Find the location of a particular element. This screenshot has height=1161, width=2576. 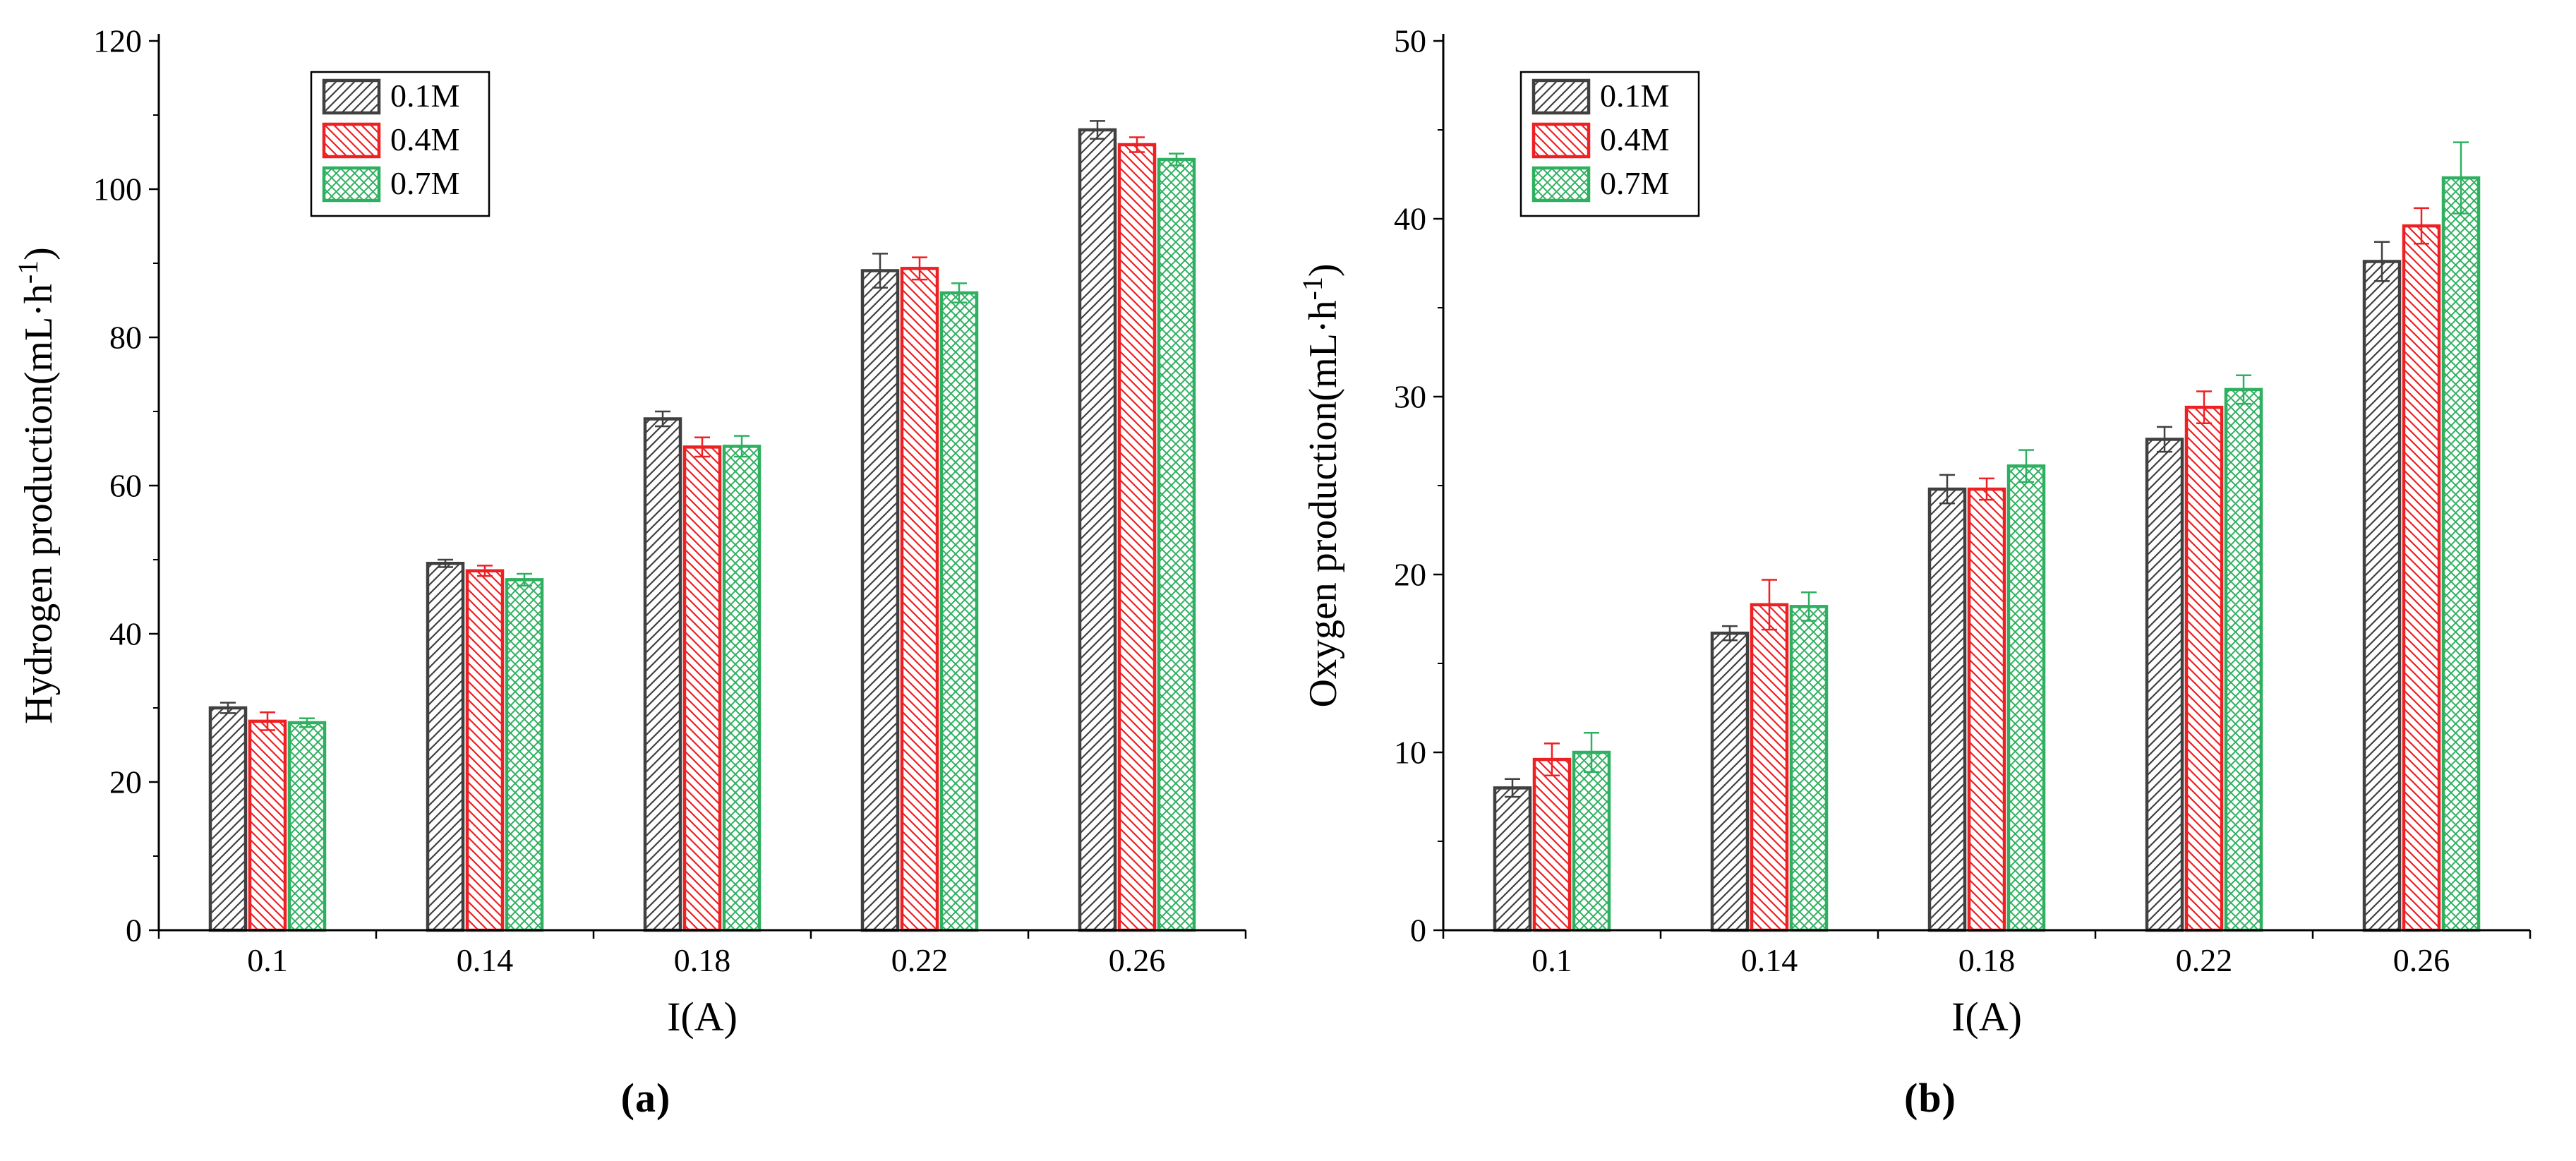

bar-0.4M-0.1 is located at coordinates (267, 825).